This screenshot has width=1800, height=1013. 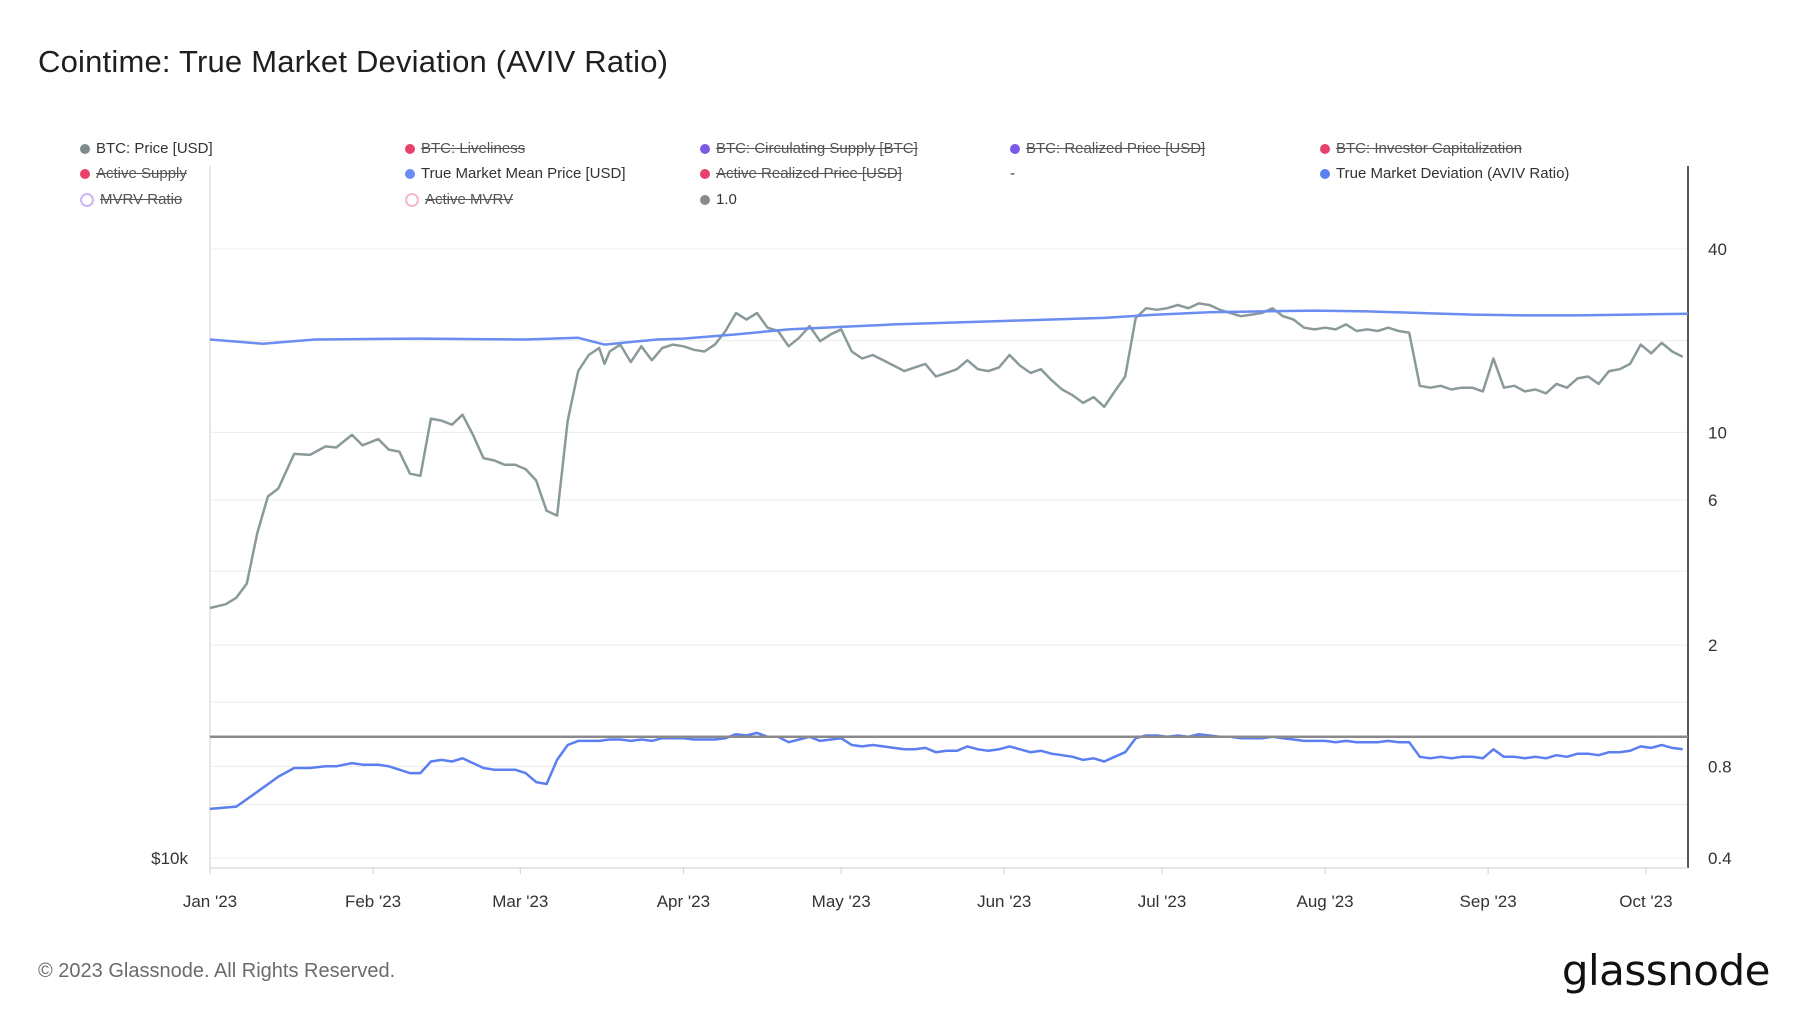 I want to click on legend-item: True Market Deviation (AVIV Ratio), so click(x=1444, y=173).